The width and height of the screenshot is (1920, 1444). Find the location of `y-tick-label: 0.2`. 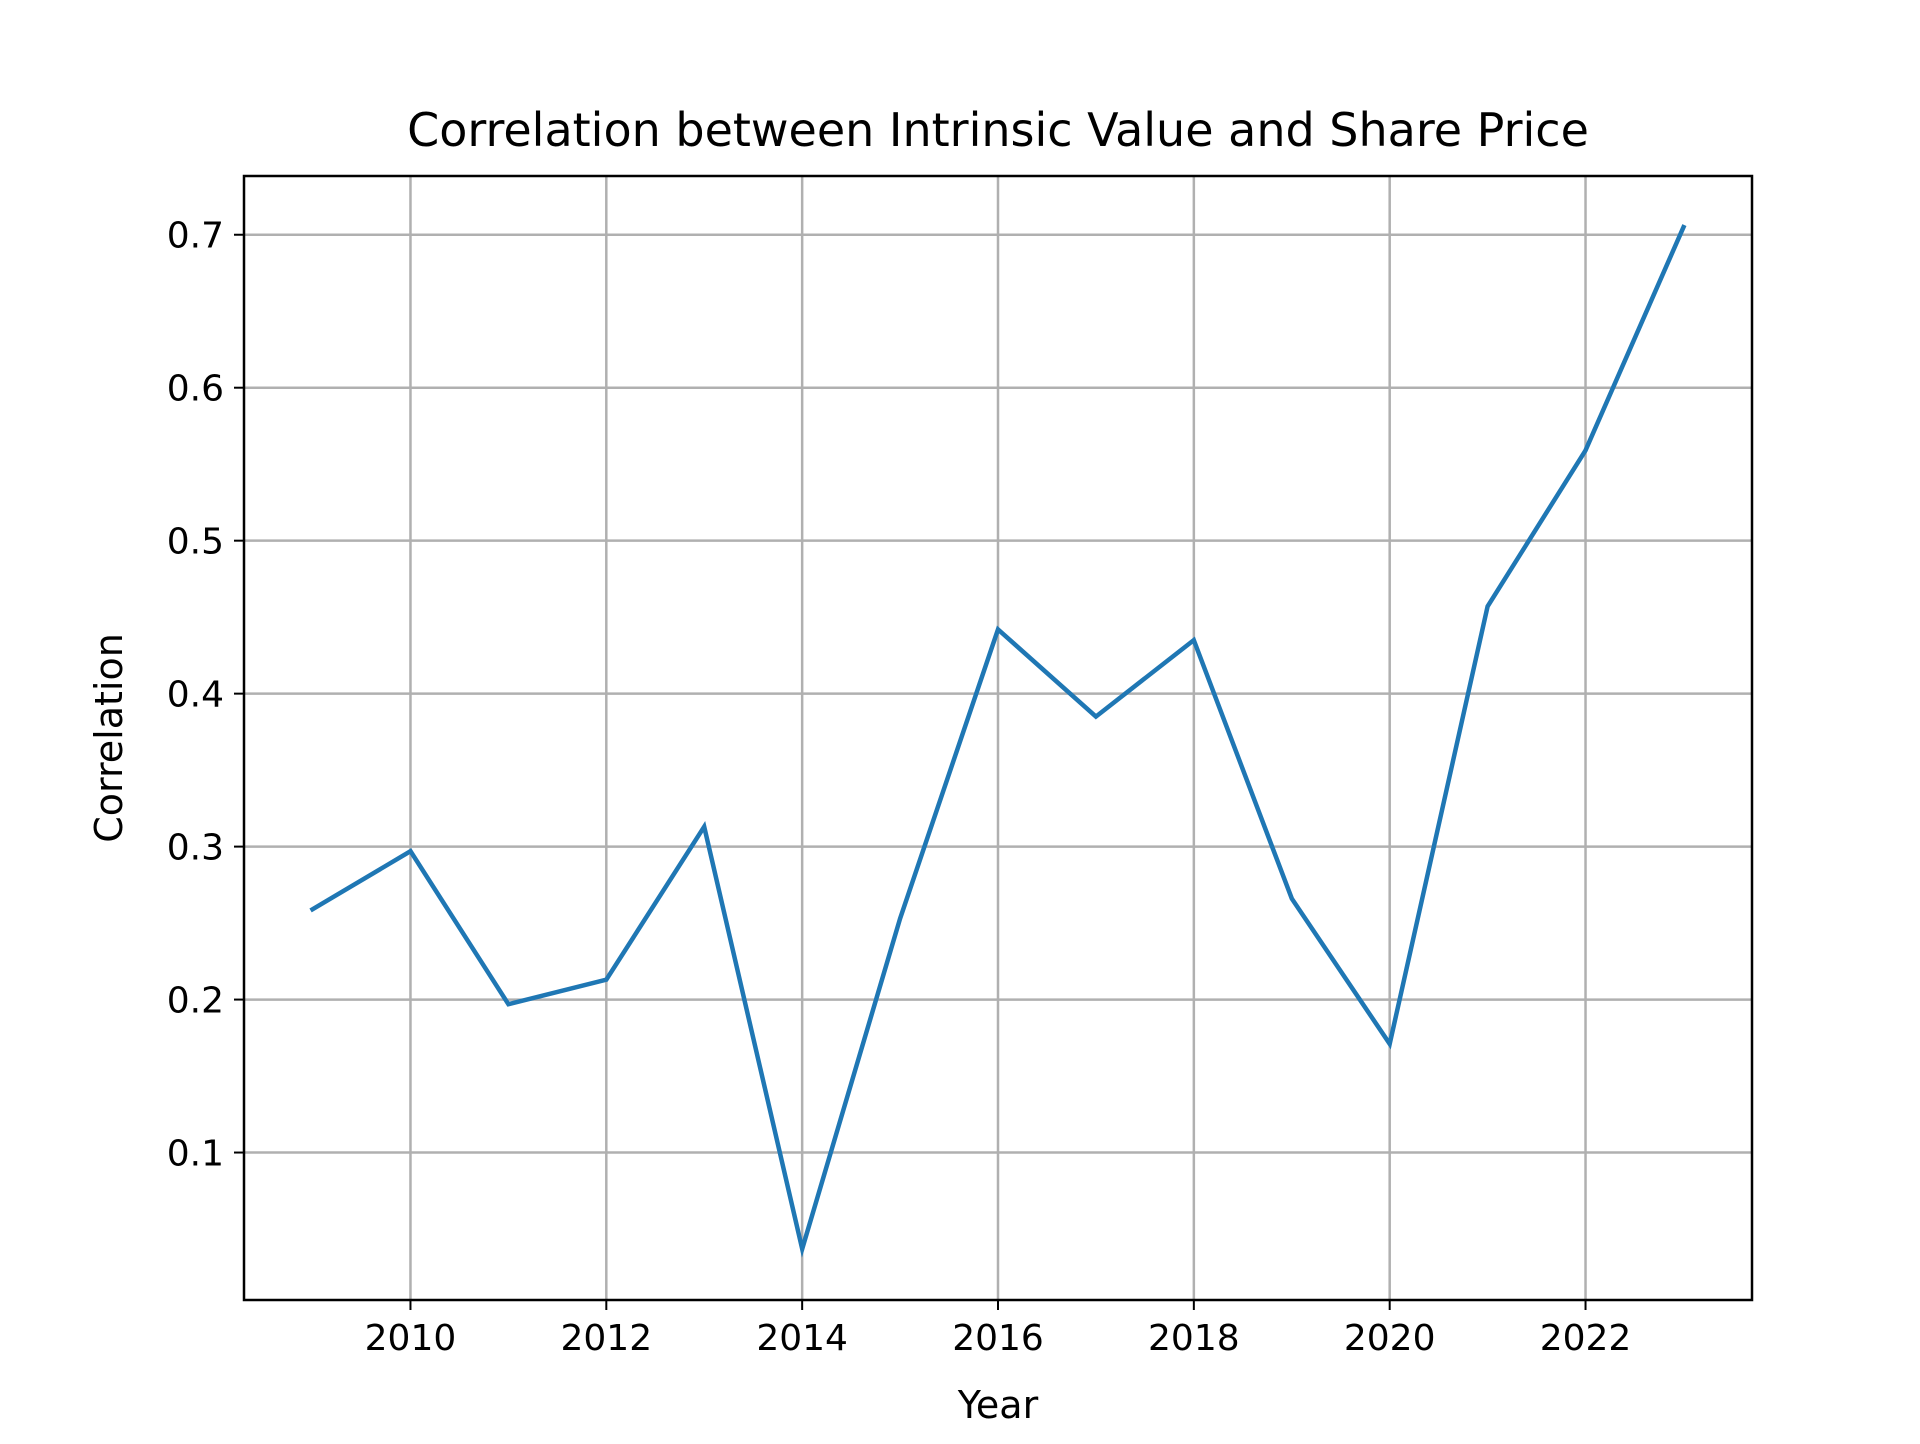

y-tick-label: 0.2 is located at coordinates (195, 1001).